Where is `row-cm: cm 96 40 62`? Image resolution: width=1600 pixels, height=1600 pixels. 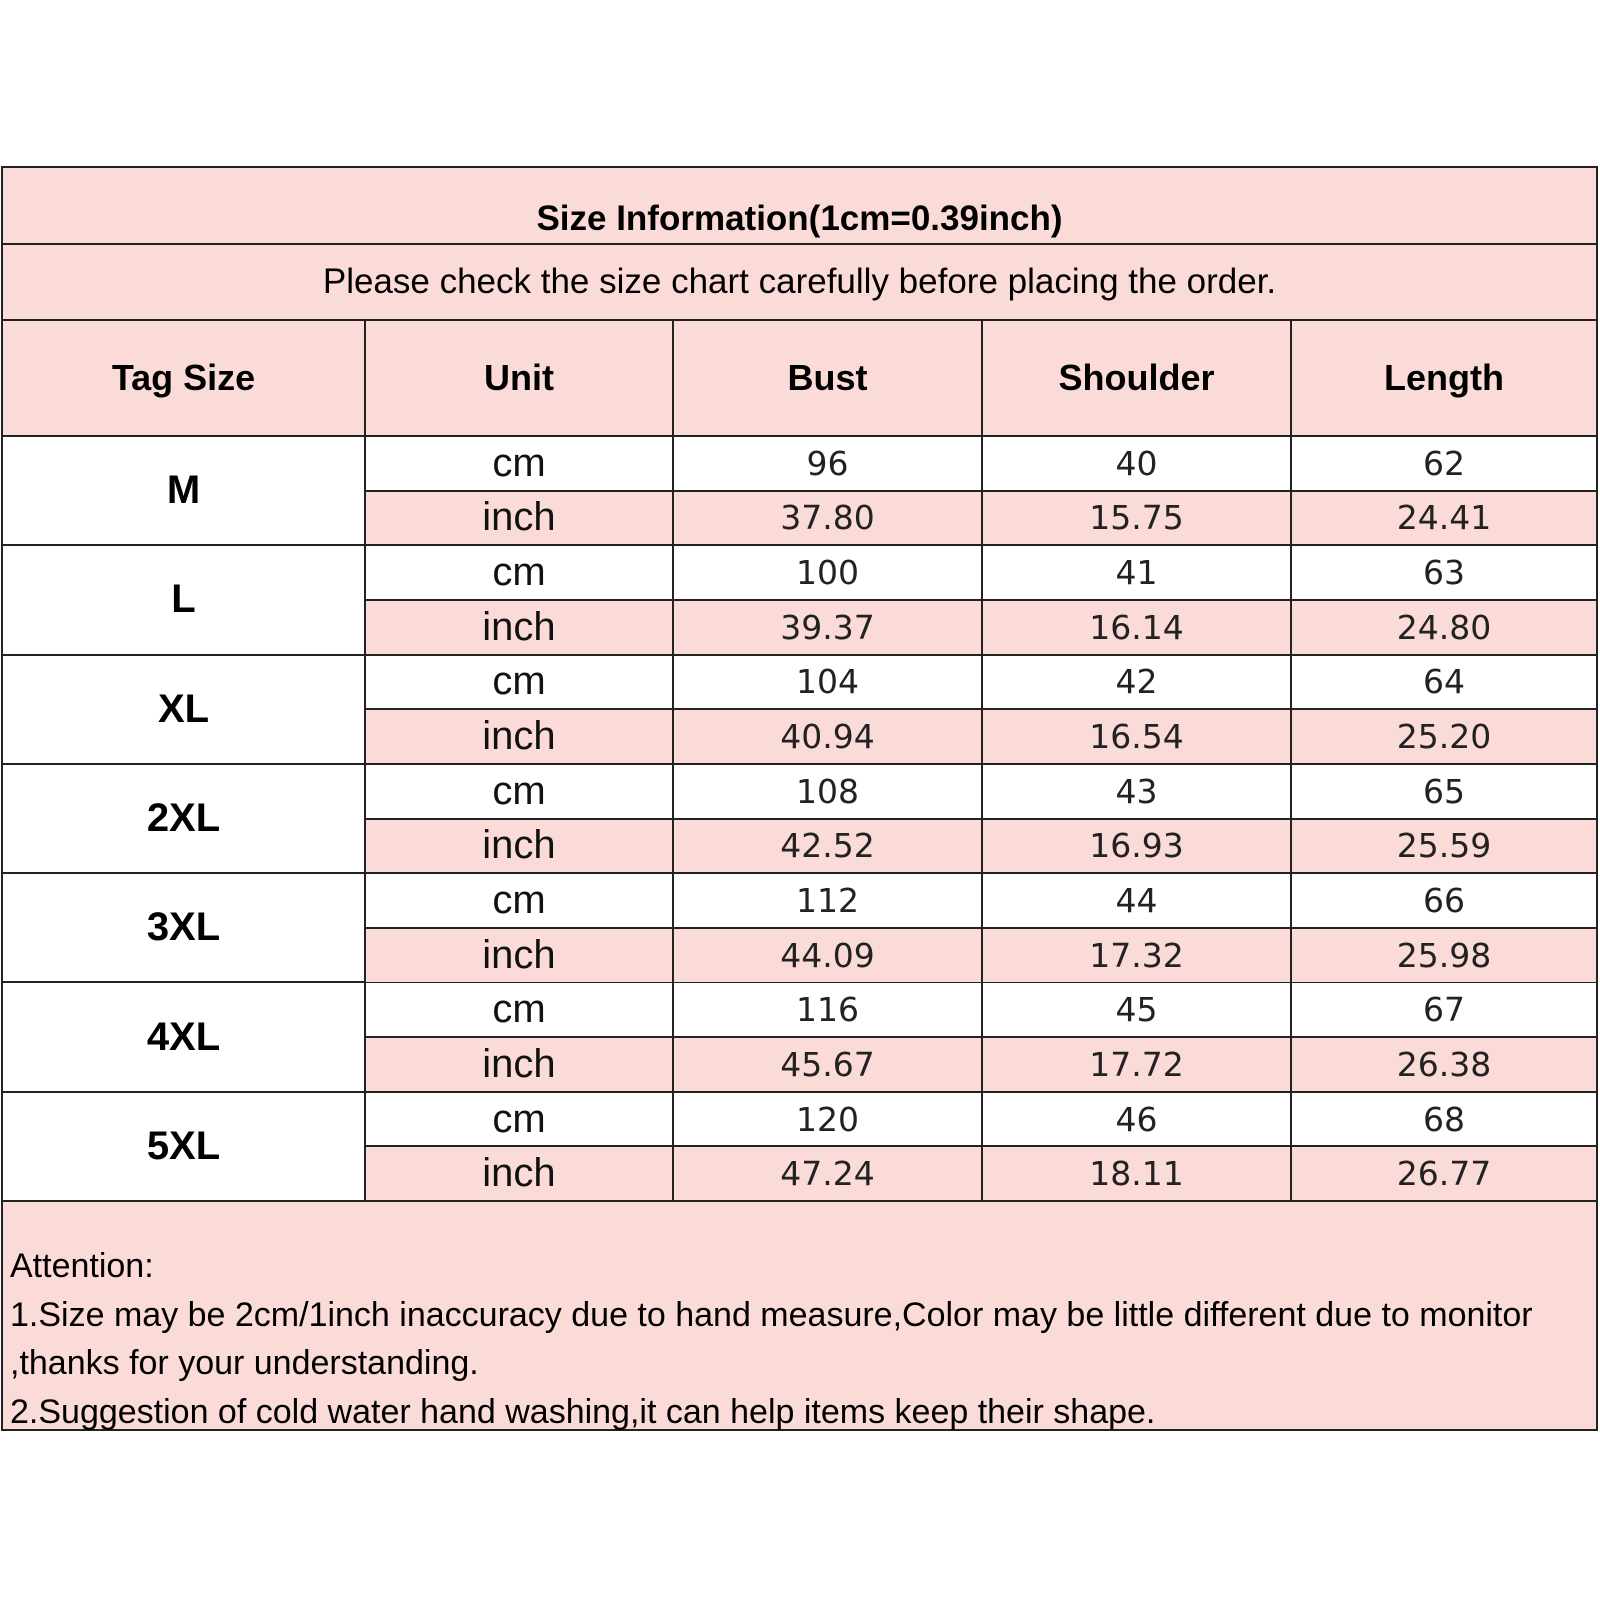
row-cm: cm 96 40 62 is located at coordinates (981, 464).